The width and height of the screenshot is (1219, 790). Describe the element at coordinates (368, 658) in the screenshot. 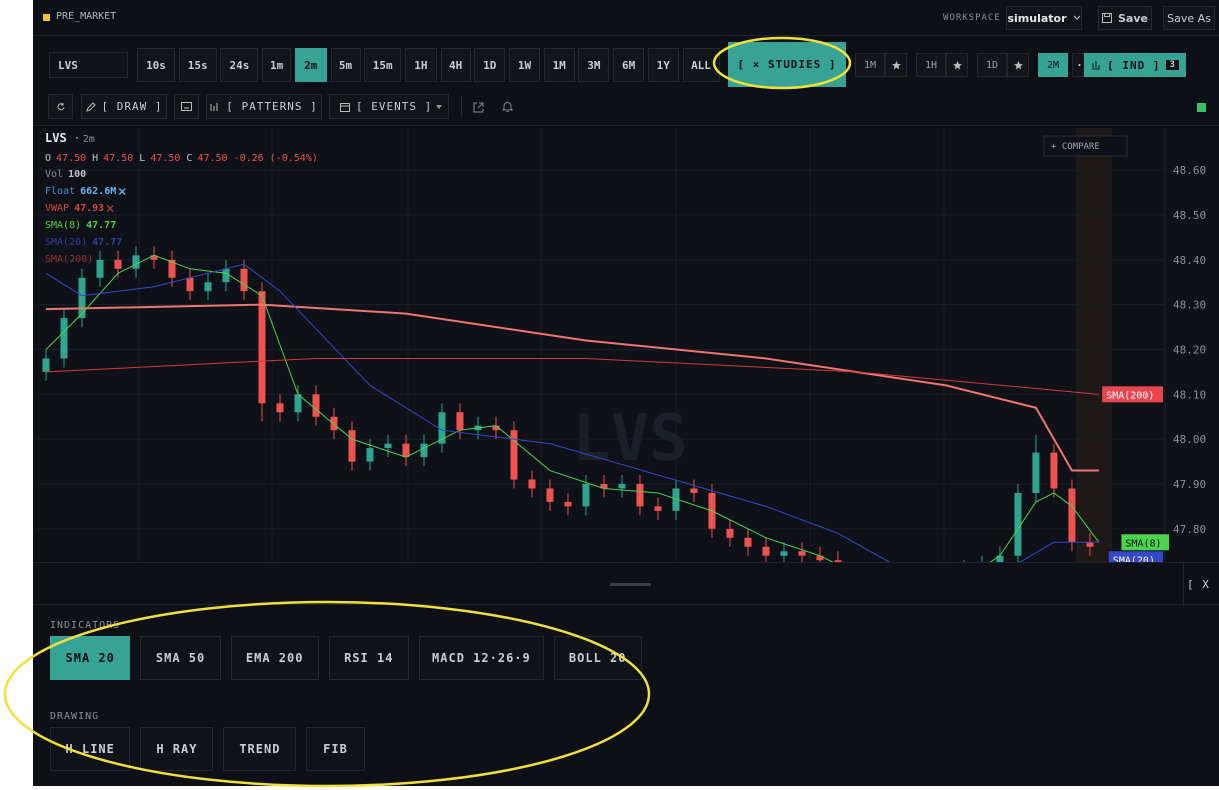

I see `panel-button: RSI 14` at that location.